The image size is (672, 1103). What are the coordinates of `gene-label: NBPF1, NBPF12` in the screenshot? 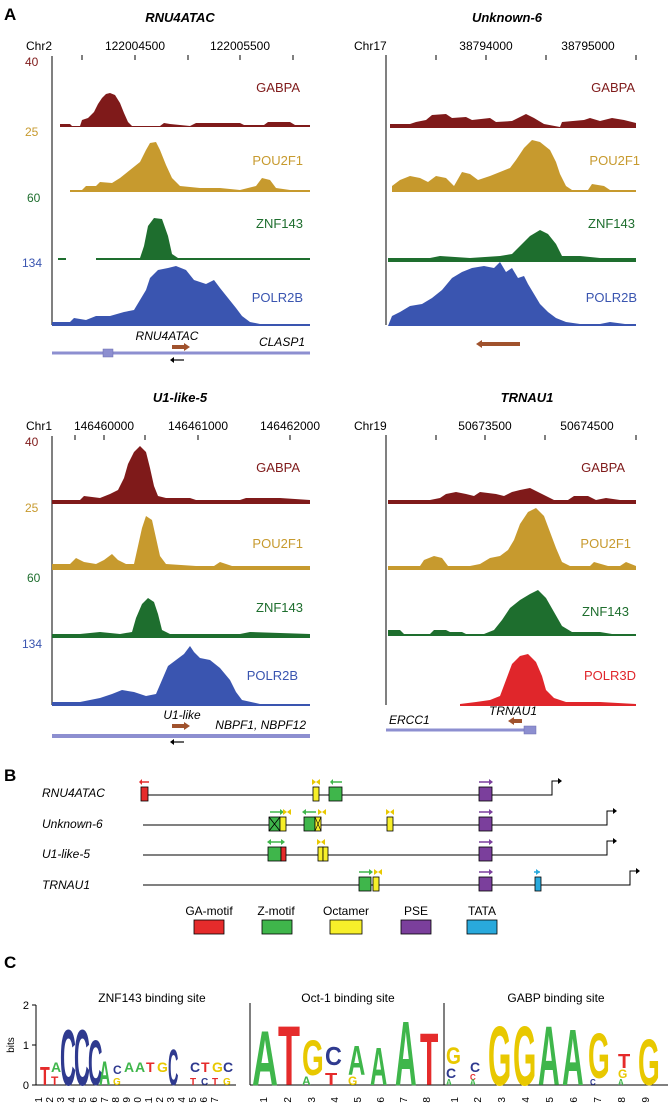 It's located at (260, 725).